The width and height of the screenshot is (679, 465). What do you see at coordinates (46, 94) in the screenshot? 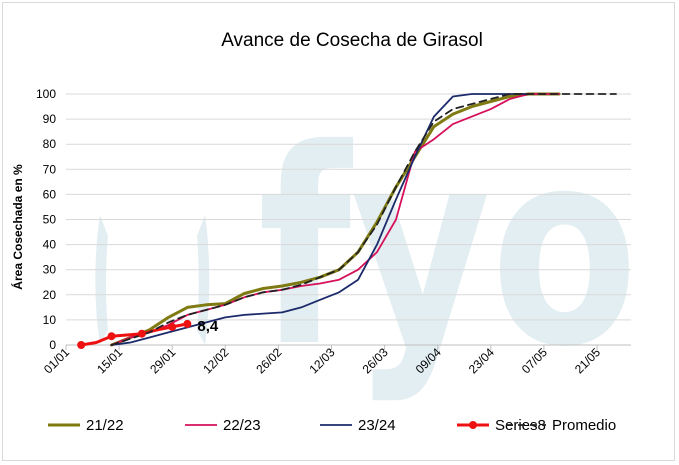
I see `y-tick-100: 100` at bounding box center [46, 94].